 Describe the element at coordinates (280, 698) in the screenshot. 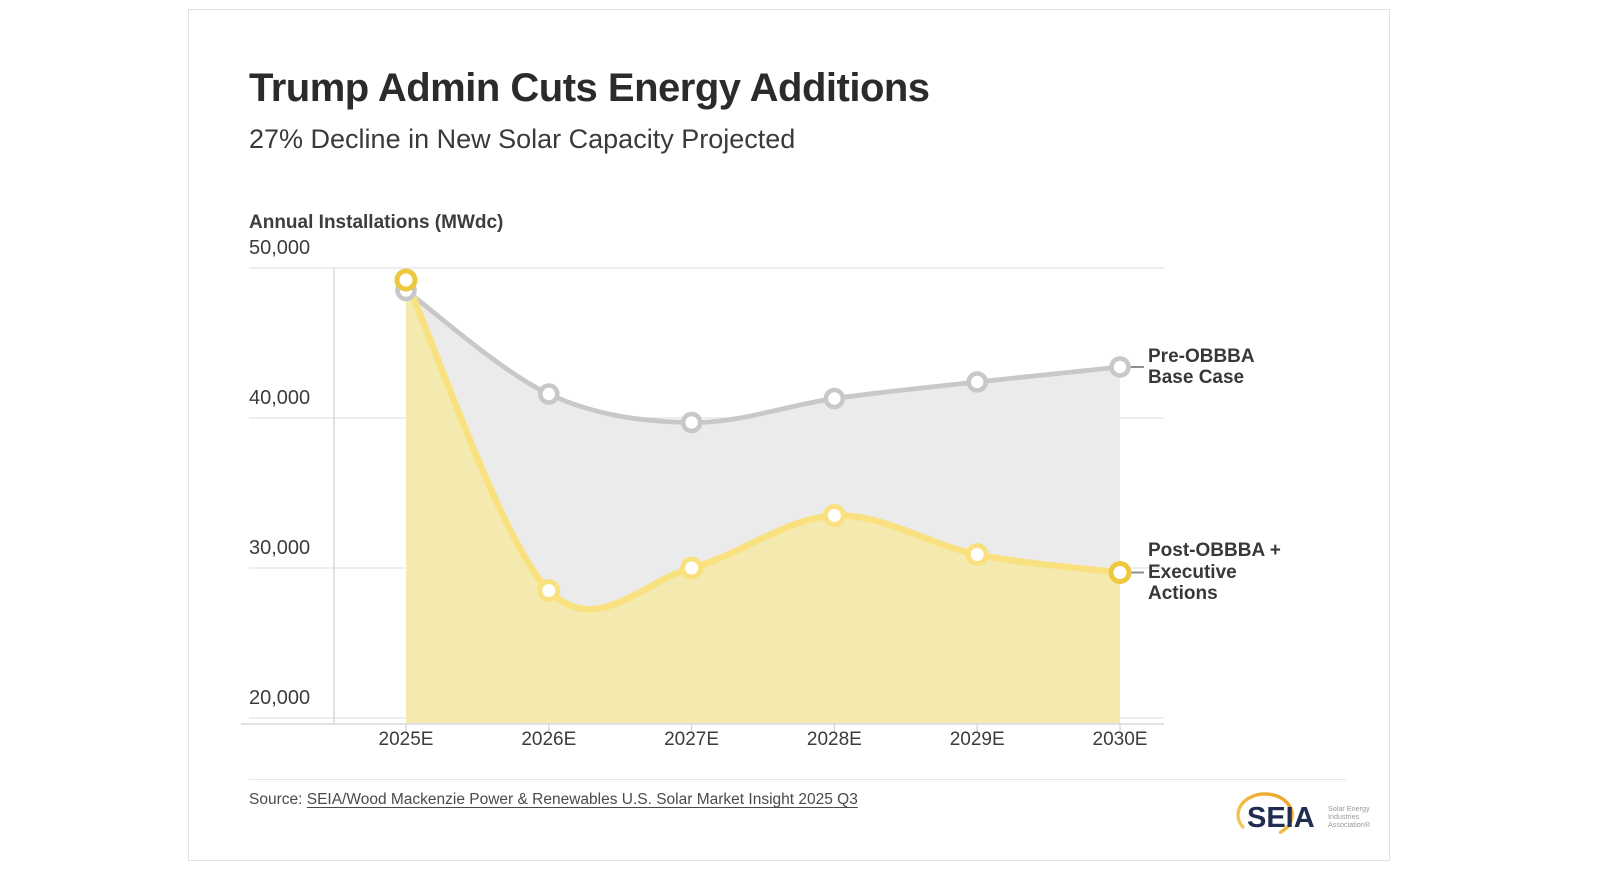

I see `y-tick-label: 20,000` at that location.